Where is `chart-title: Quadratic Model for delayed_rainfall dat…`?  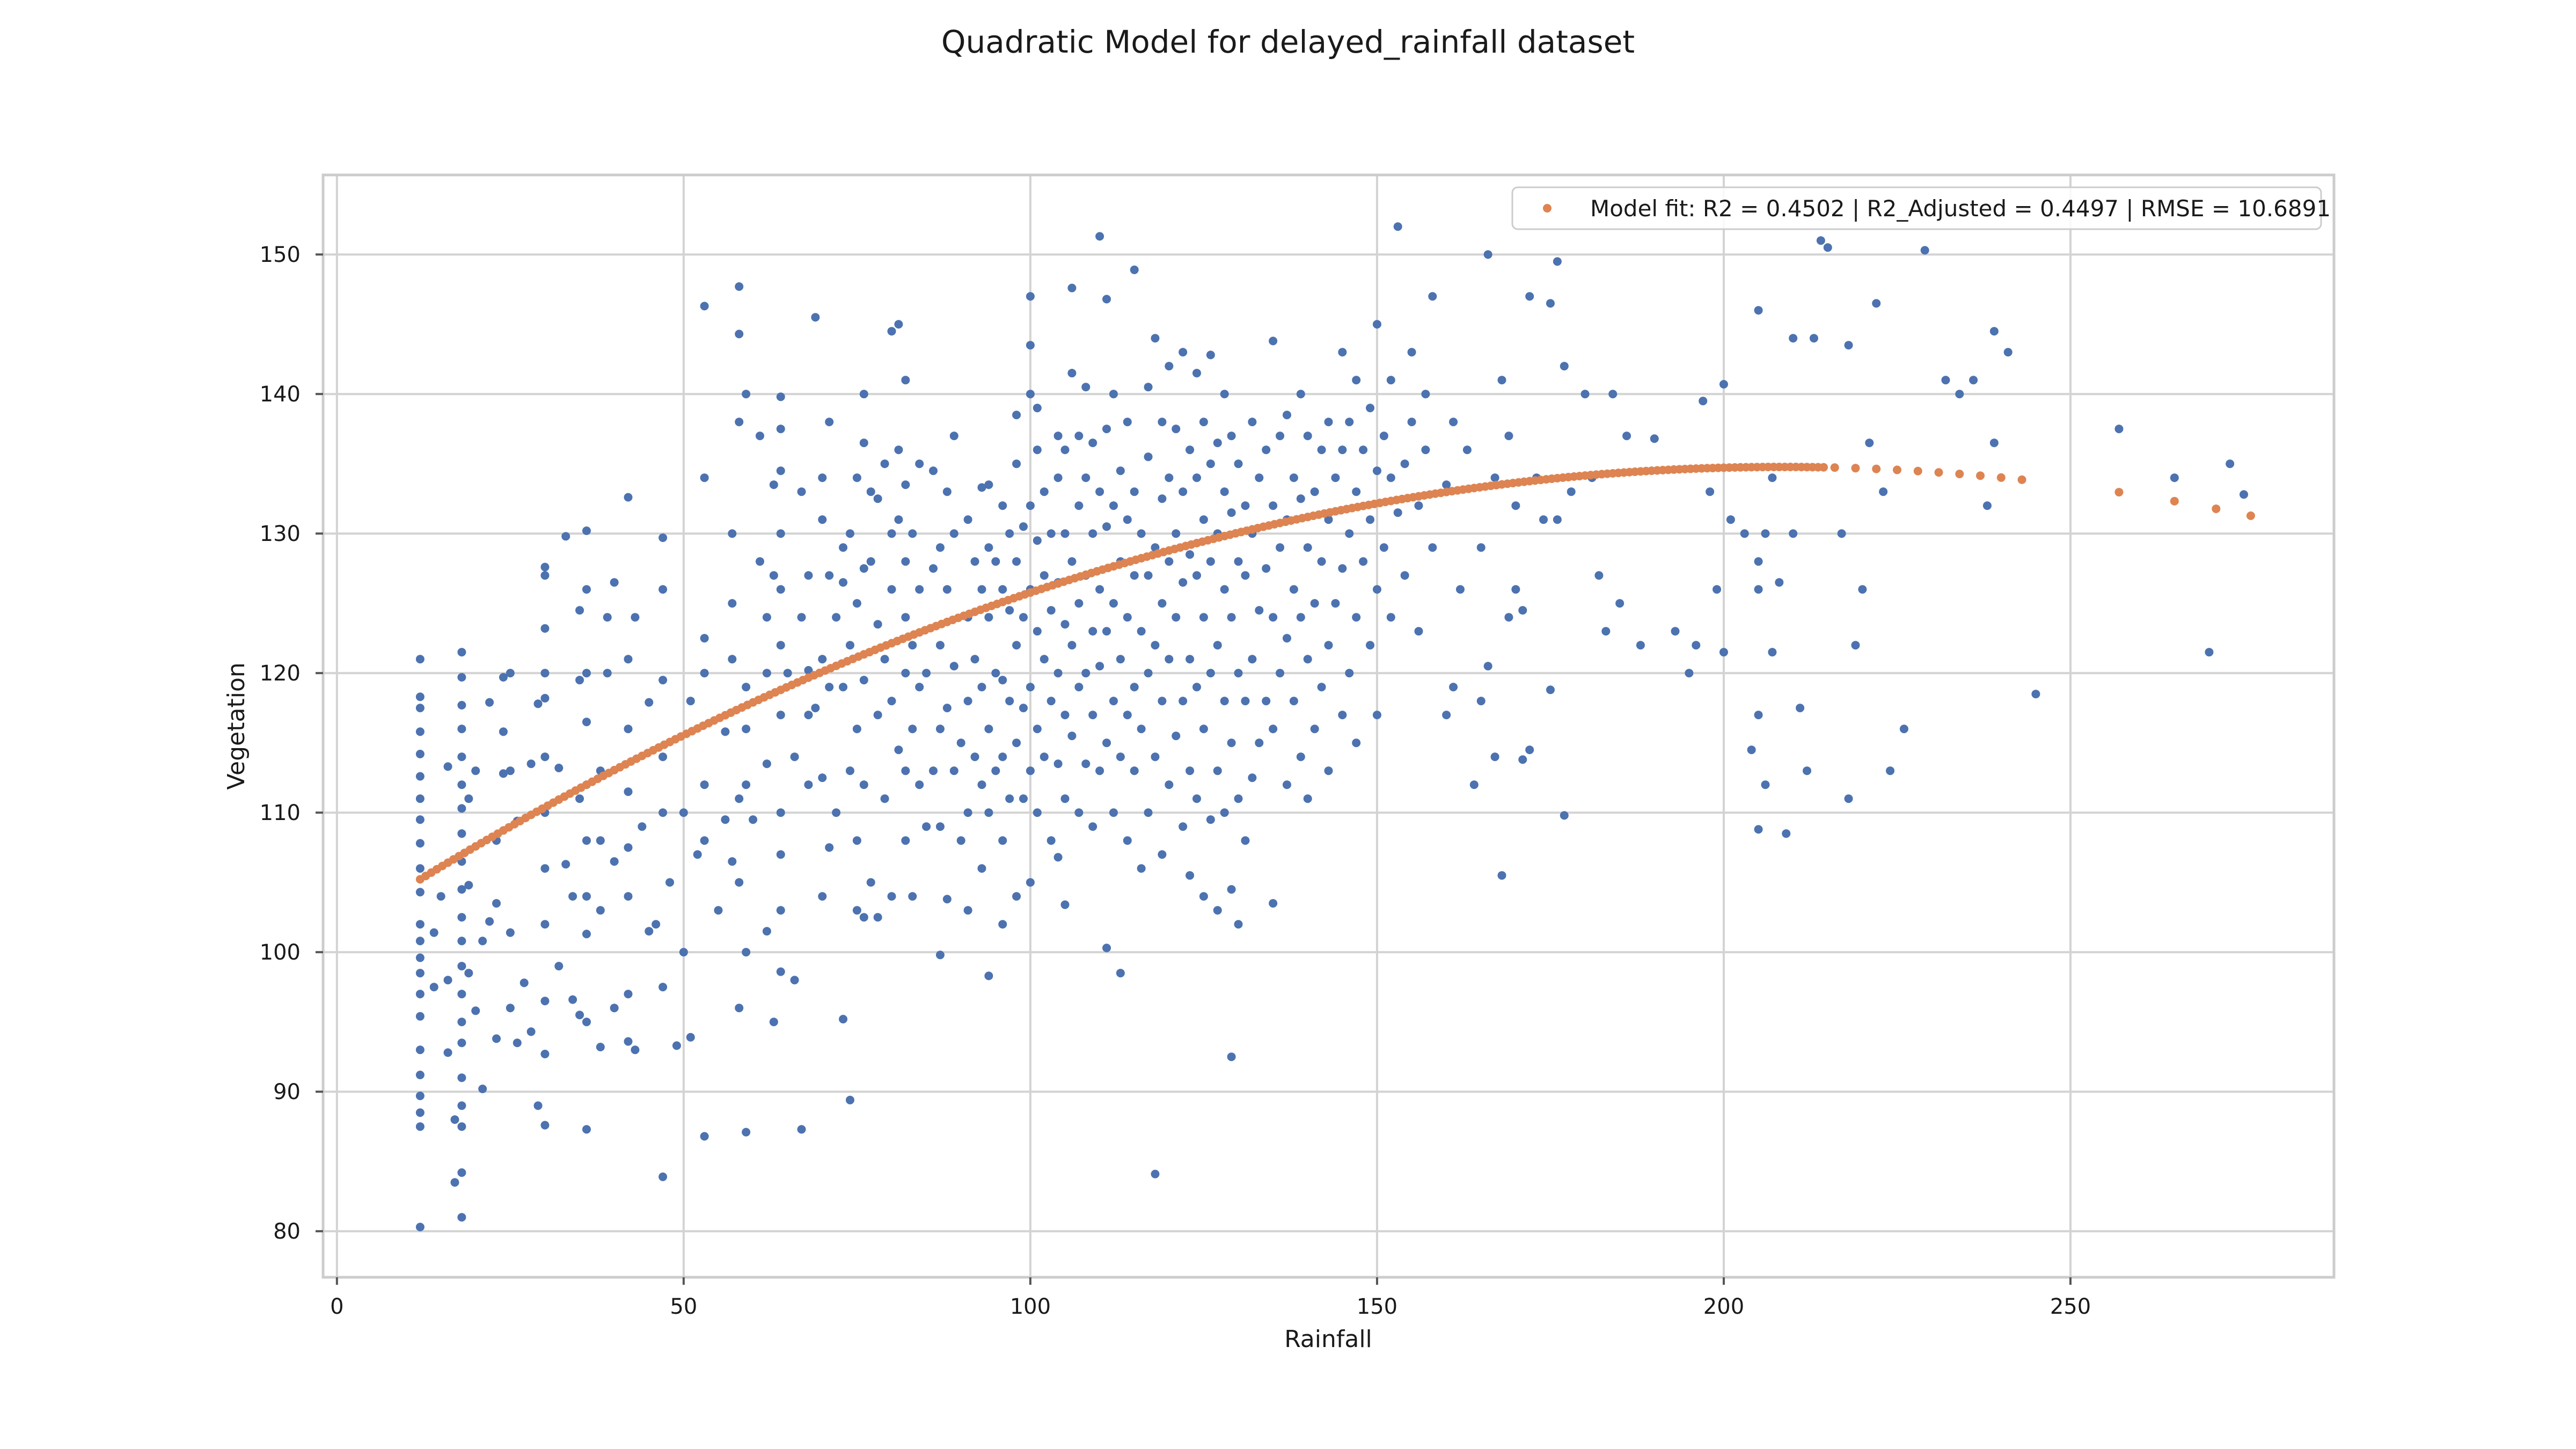
chart-title: Quadratic Model for delayed_rainfall dat… is located at coordinates (1288, 42).